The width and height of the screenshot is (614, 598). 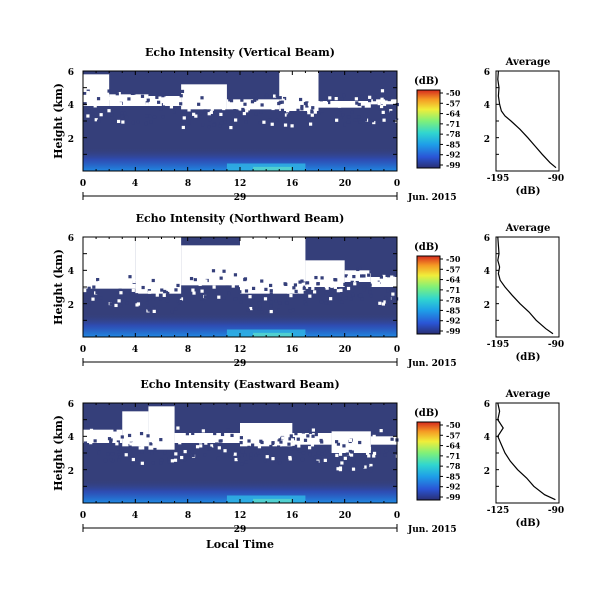 What do you see at coordinates (240, 287) in the screenshot?
I see `heatmap-plot` at bounding box center [240, 287].